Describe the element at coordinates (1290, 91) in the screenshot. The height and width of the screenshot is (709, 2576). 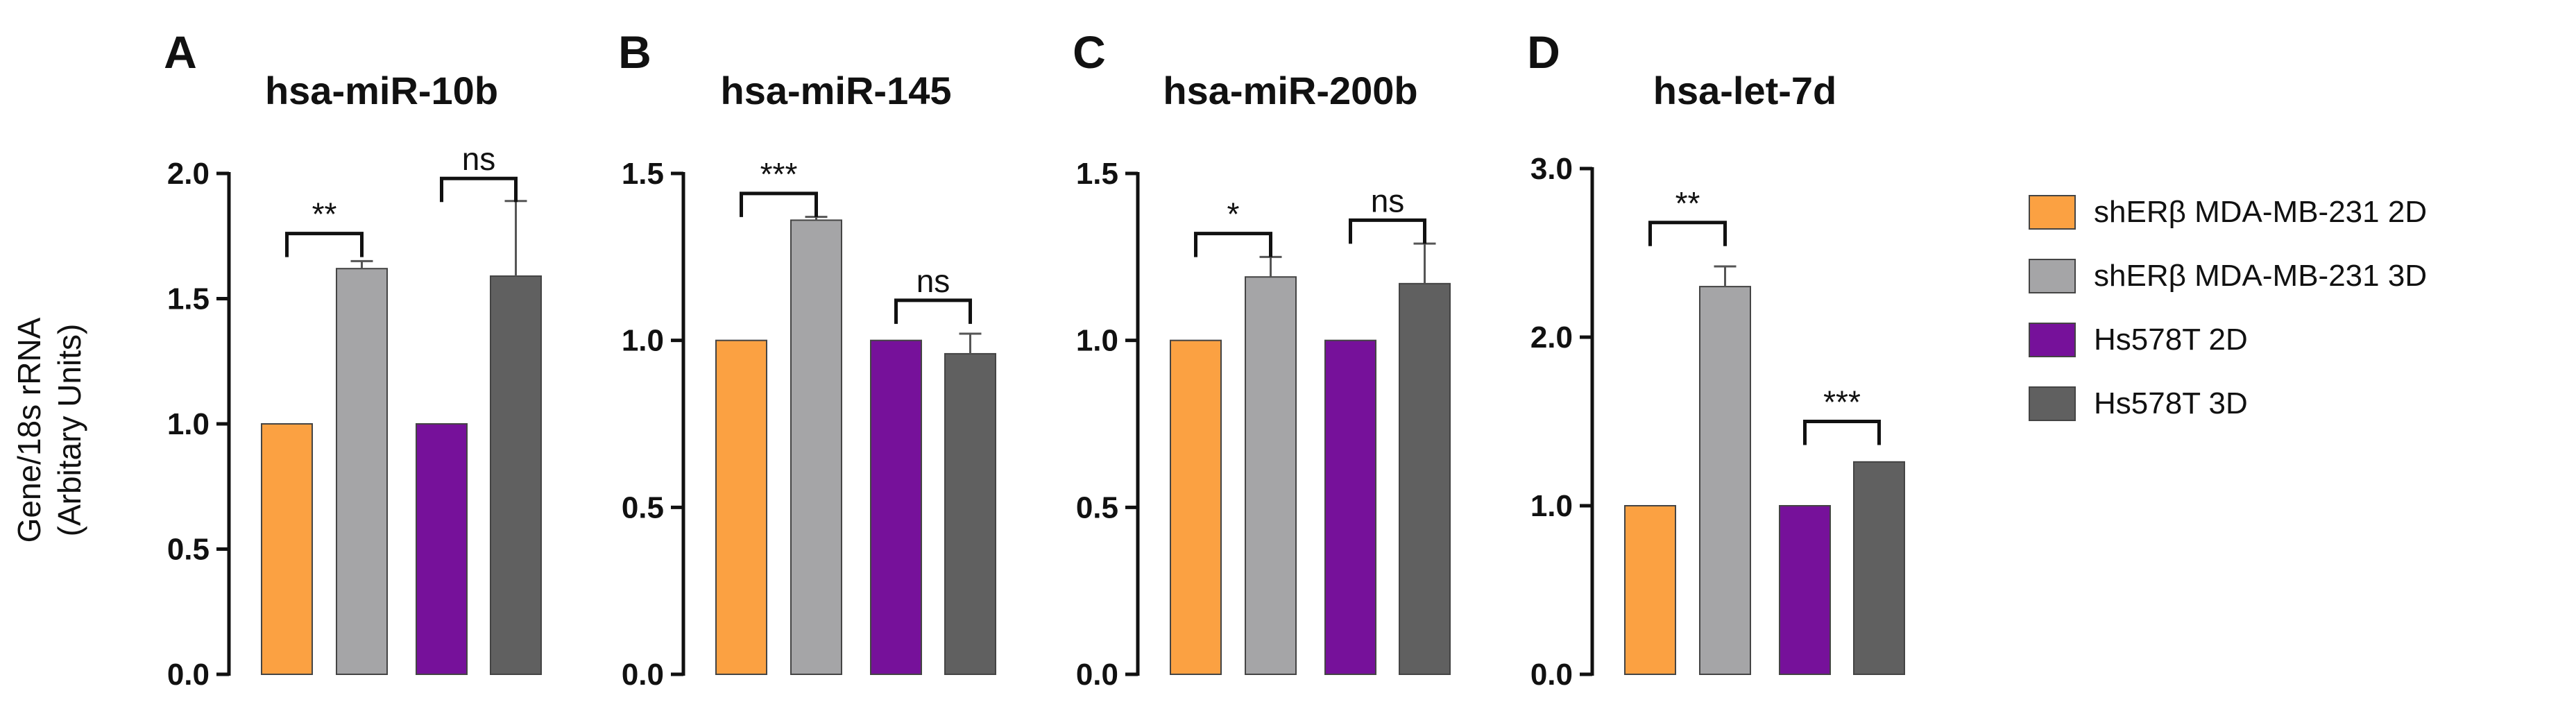
I see `panel-title: hsa-miR-200b` at that location.